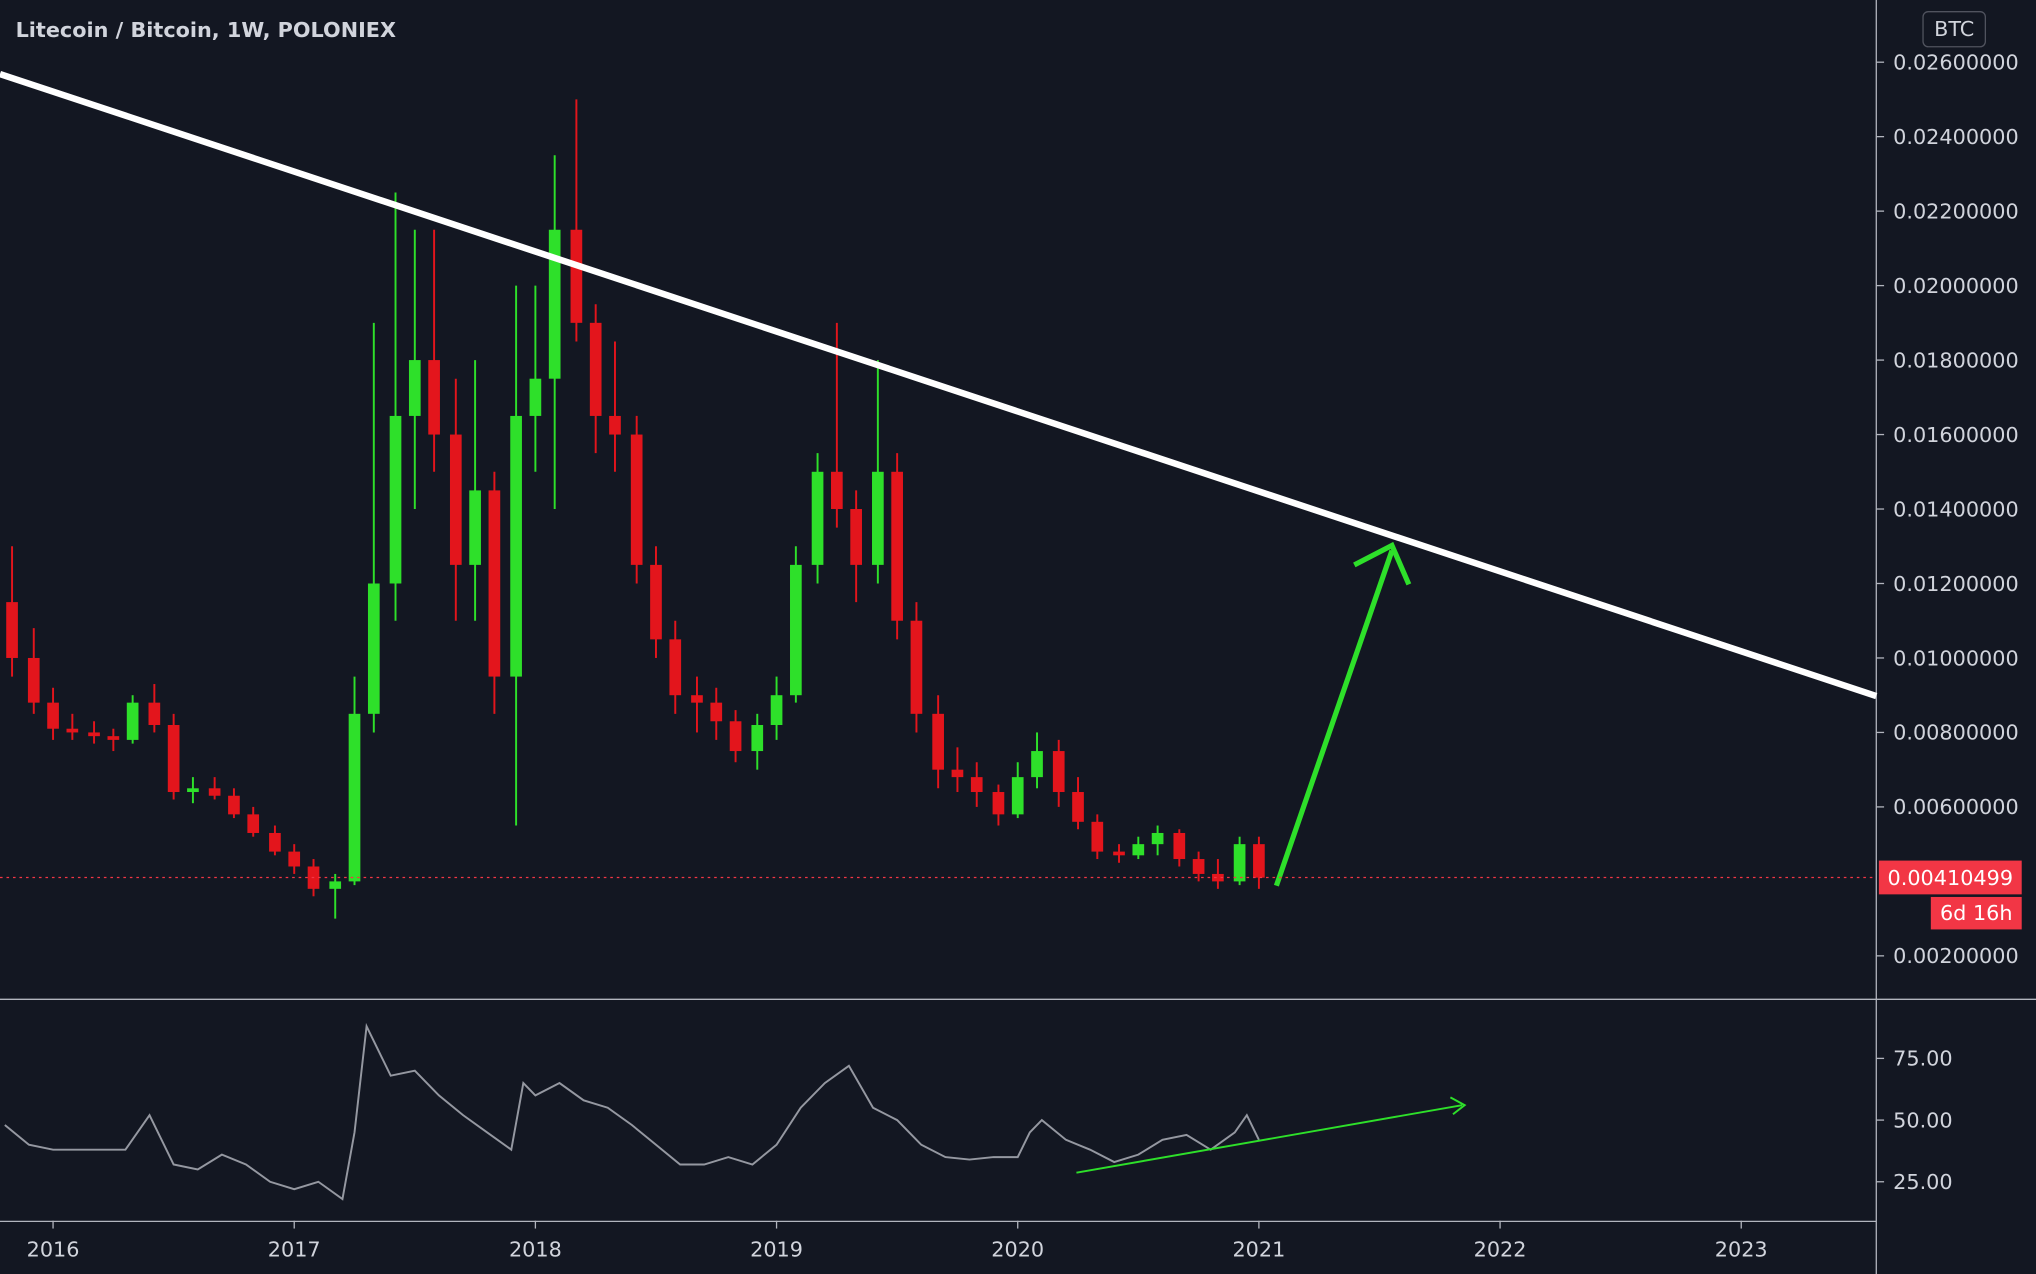 Image resolution: width=2036 pixels, height=1274 pixels. Describe the element at coordinates (1458, 1106) in the screenshot. I see `rsi-arrow-head` at that location.